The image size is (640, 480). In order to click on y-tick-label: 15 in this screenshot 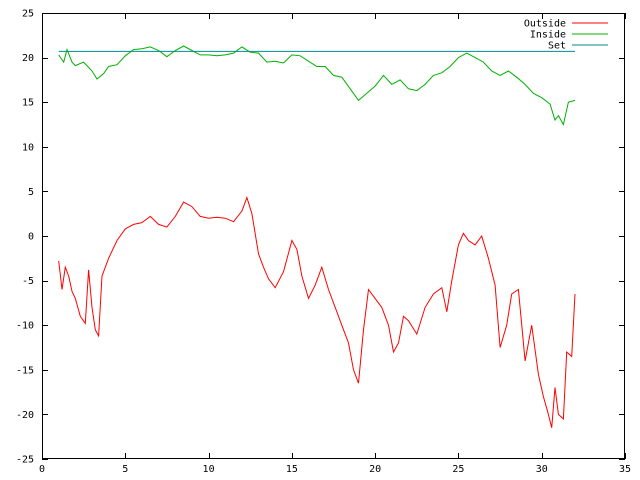, I will do `click(28, 103)`.